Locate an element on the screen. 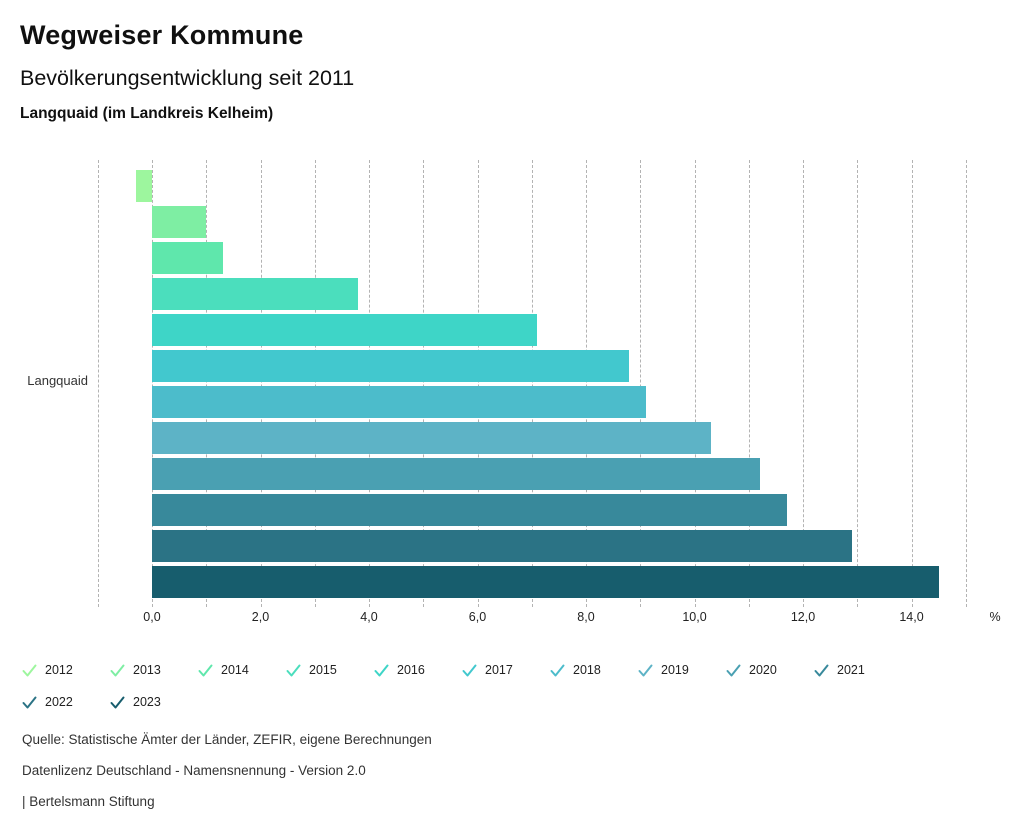 This screenshot has height=835, width=1024. legend-item-2019: 2019 is located at coordinates (682, 670).